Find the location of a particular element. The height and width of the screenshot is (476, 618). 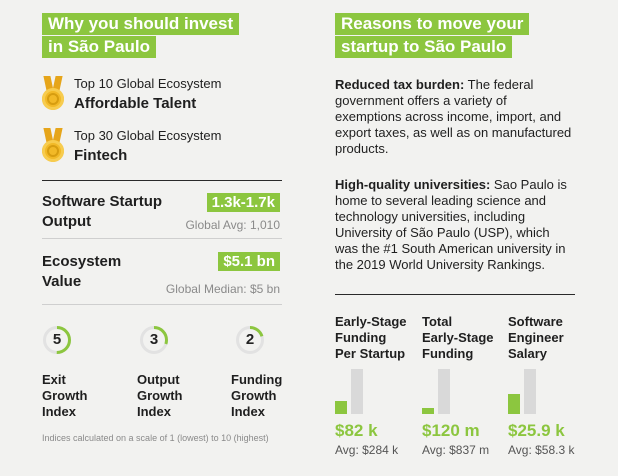

funding-average: Avg: $284 k is located at coordinates (367, 450).